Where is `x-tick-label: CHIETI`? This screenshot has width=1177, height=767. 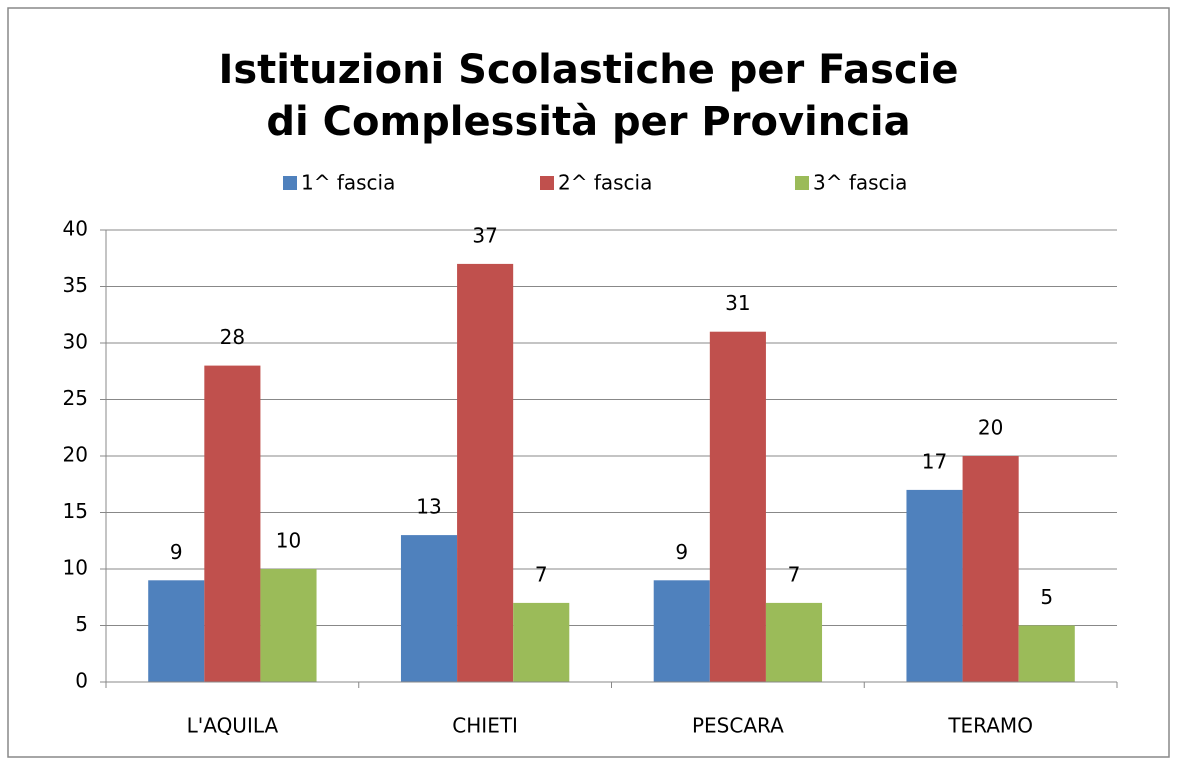 x-tick-label: CHIETI is located at coordinates (485, 726).